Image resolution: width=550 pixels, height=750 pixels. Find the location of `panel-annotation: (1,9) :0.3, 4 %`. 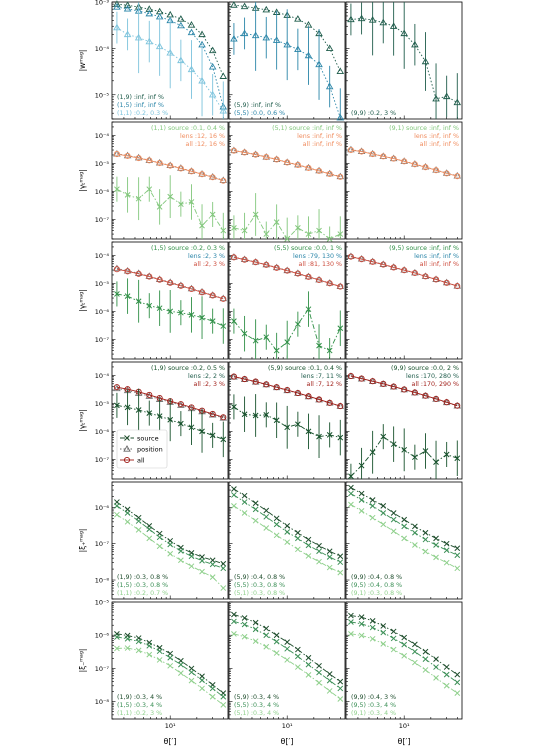

panel-annotation: (1,9) :0.3, 4 % is located at coordinates (139, 697).